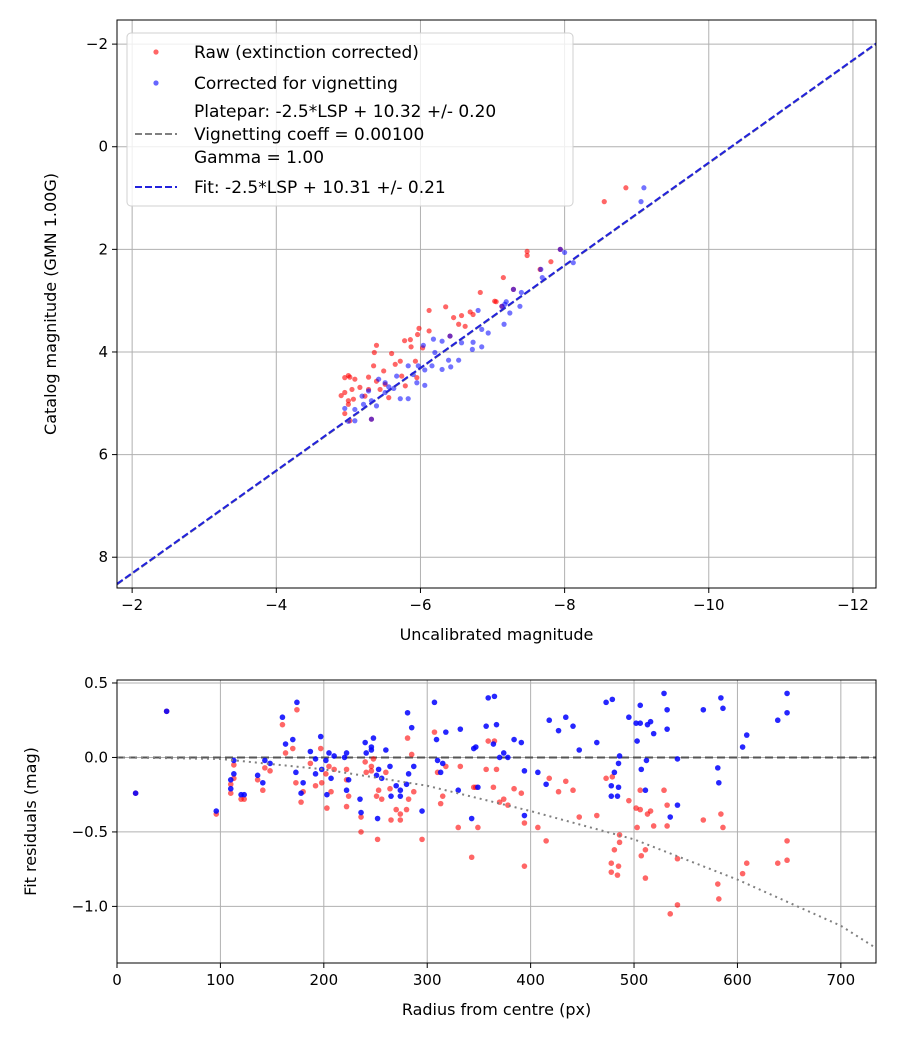 Image resolution: width=900 pixels, height=1054 pixels. Describe the element at coordinates (306, 53) in the screenshot. I see `legend-label: Raw (extinction corrected)` at that location.